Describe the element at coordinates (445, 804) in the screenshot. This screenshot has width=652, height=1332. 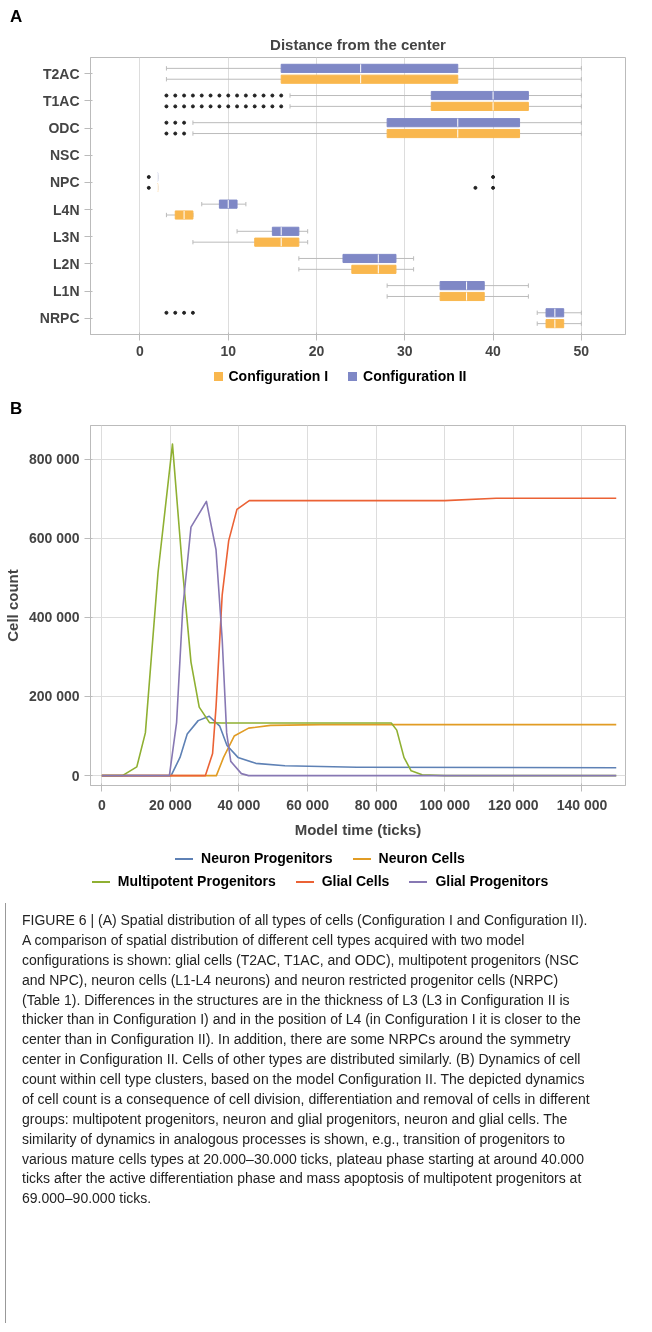
I see `x-tick-label: 100 000` at that location.